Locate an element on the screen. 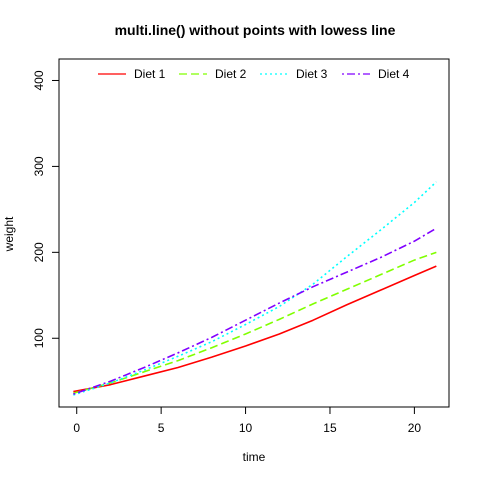  y-tick-label: 300 is located at coordinates (39, 166).